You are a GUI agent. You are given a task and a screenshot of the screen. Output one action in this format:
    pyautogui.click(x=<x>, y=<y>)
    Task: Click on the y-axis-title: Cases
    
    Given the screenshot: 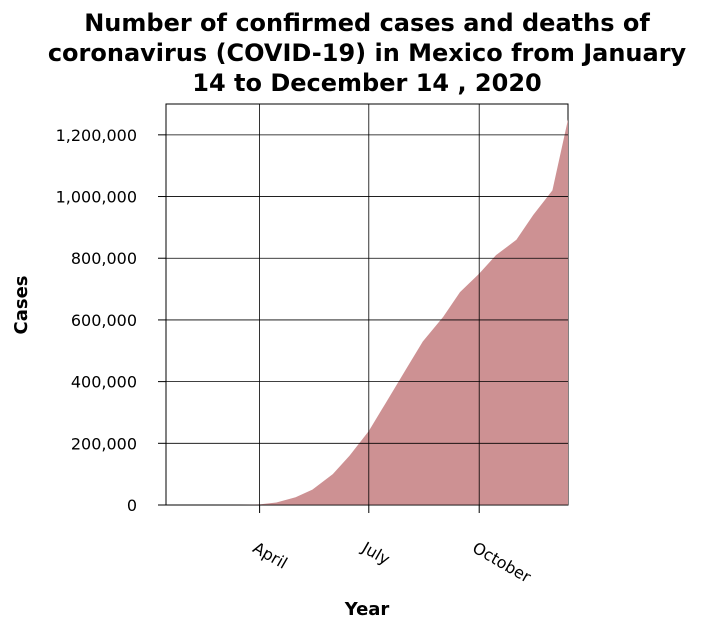 What is the action you would take?
    pyautogui.click(x=21, y=305)
    